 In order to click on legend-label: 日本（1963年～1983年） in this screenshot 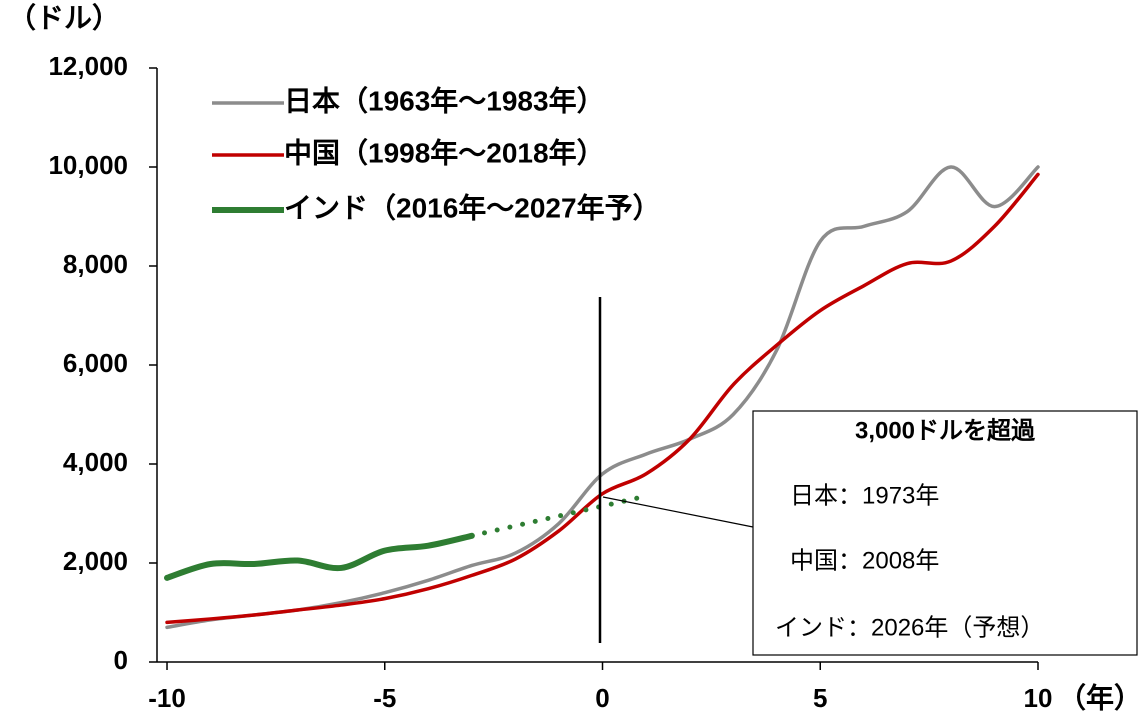, I will do `click(444, 100)`.